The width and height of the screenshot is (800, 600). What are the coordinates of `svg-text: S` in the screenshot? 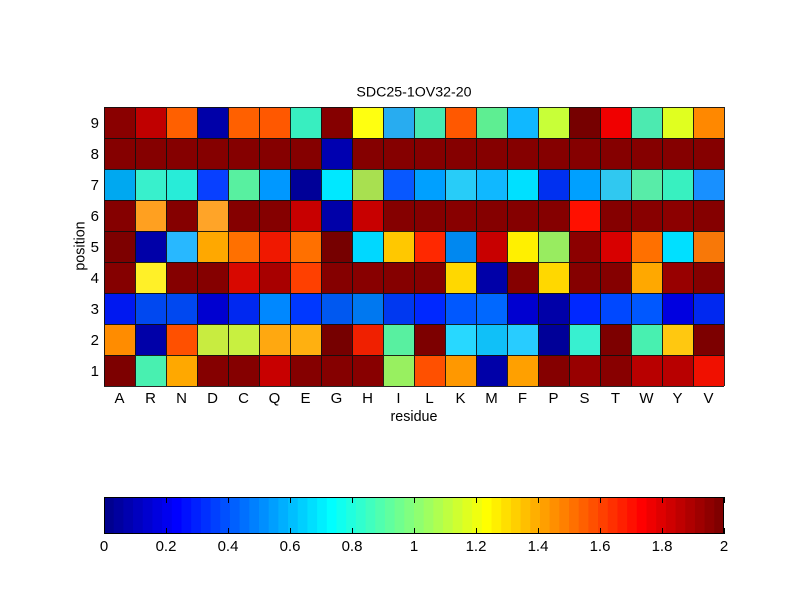 It's located at (584, 398).